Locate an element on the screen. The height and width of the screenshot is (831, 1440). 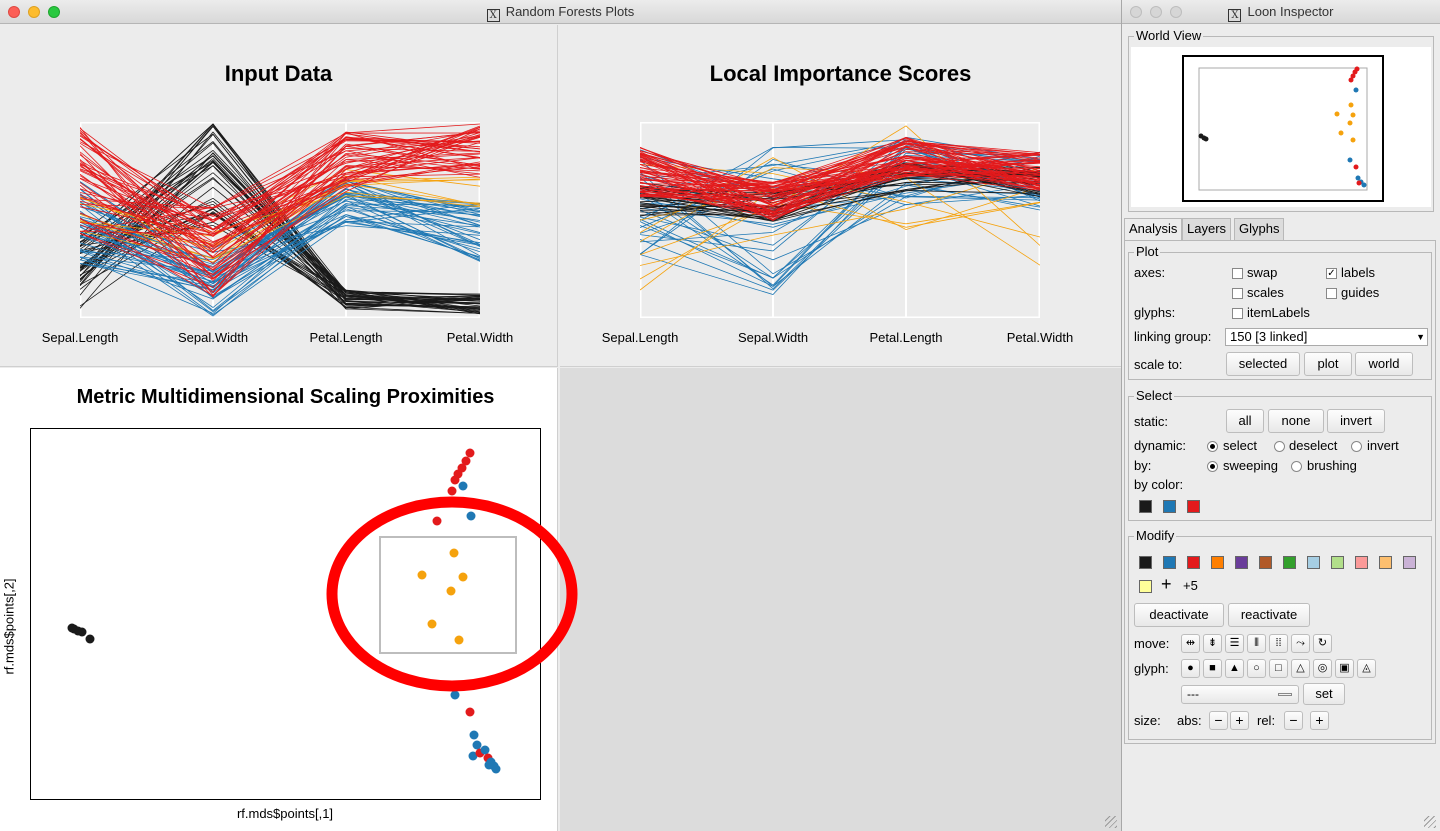
dynamic-deselect-radio is located at coordinates (1279, 446).